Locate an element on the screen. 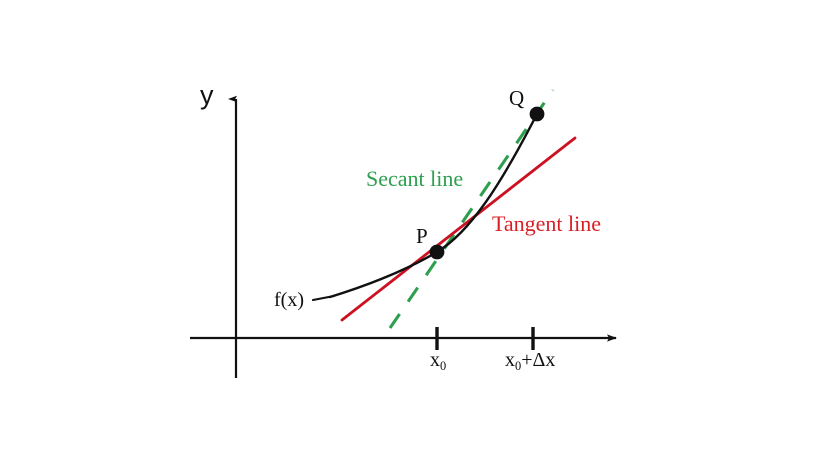  point-q-label: Q is located at coordinates (517, 98).